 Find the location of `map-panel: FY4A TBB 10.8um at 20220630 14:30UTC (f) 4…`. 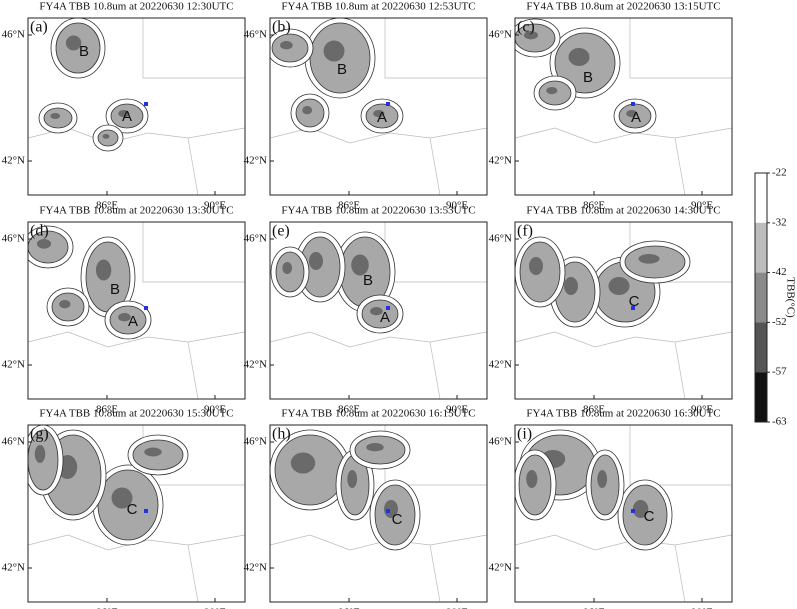

map-panel: FY4A TBB 10.8um at 20220630 14:30UTC (f) 4… is located at coordinates (611, 310).